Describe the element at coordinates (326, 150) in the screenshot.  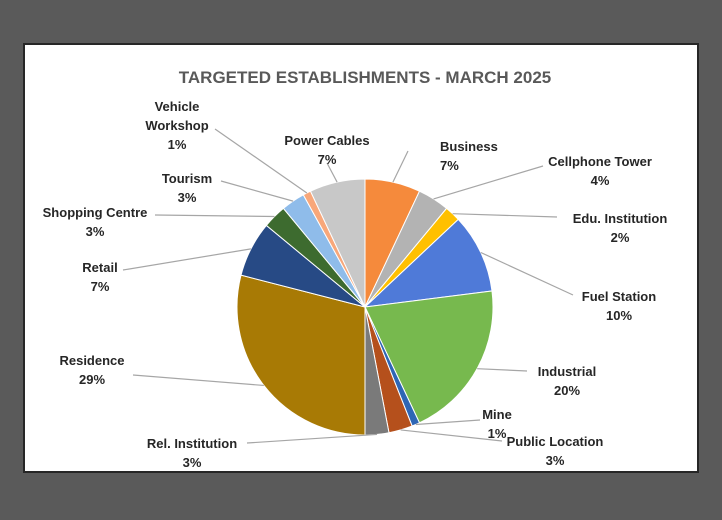
I see `data-label-power-cables: Power Cables 7%` at that location.